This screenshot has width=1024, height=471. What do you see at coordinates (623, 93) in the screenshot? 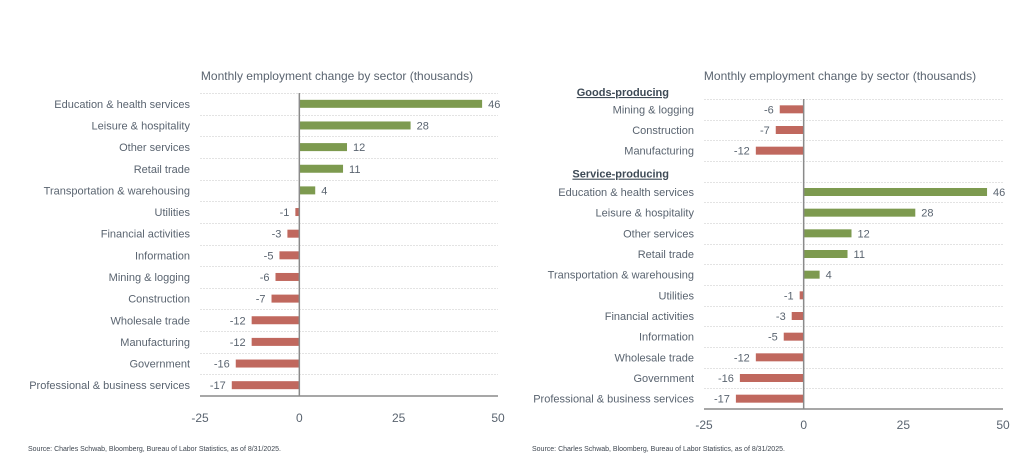
I see `group-header: Goods-producing` at bounding box center [623, 93].